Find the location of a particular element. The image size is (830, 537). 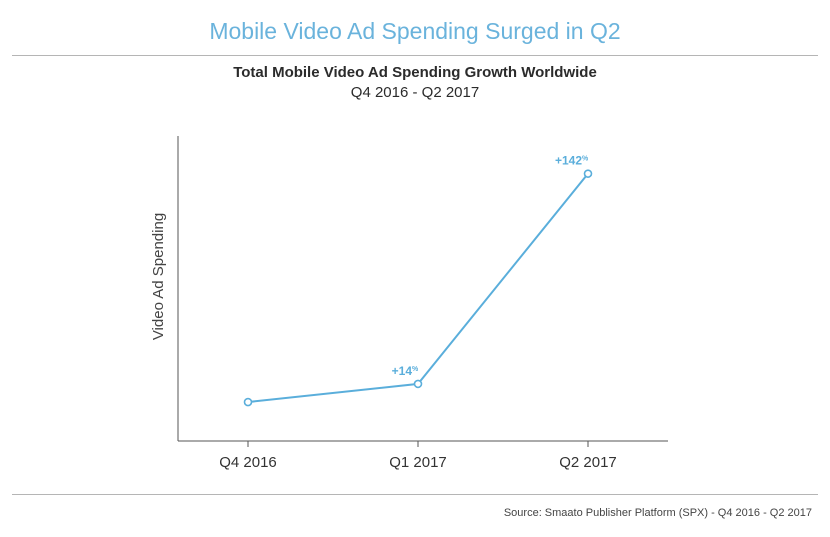

x-tick-label: Q1 2017 is located at coordinates (418, 462).